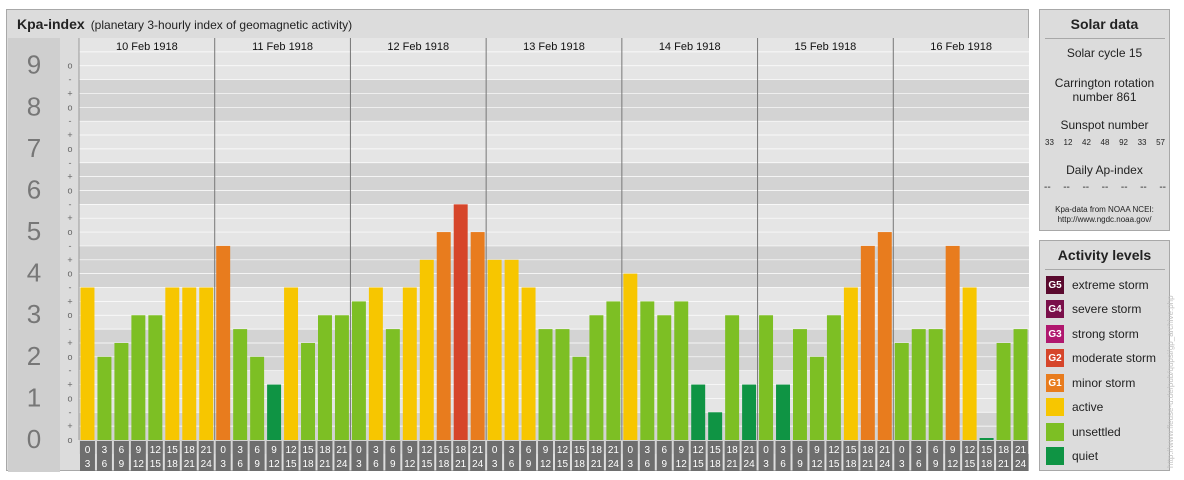 The image size is (1184, 480). Describe the element at coordinates (34, 255) in the screenshot. I see `y-axis-column` at that location.